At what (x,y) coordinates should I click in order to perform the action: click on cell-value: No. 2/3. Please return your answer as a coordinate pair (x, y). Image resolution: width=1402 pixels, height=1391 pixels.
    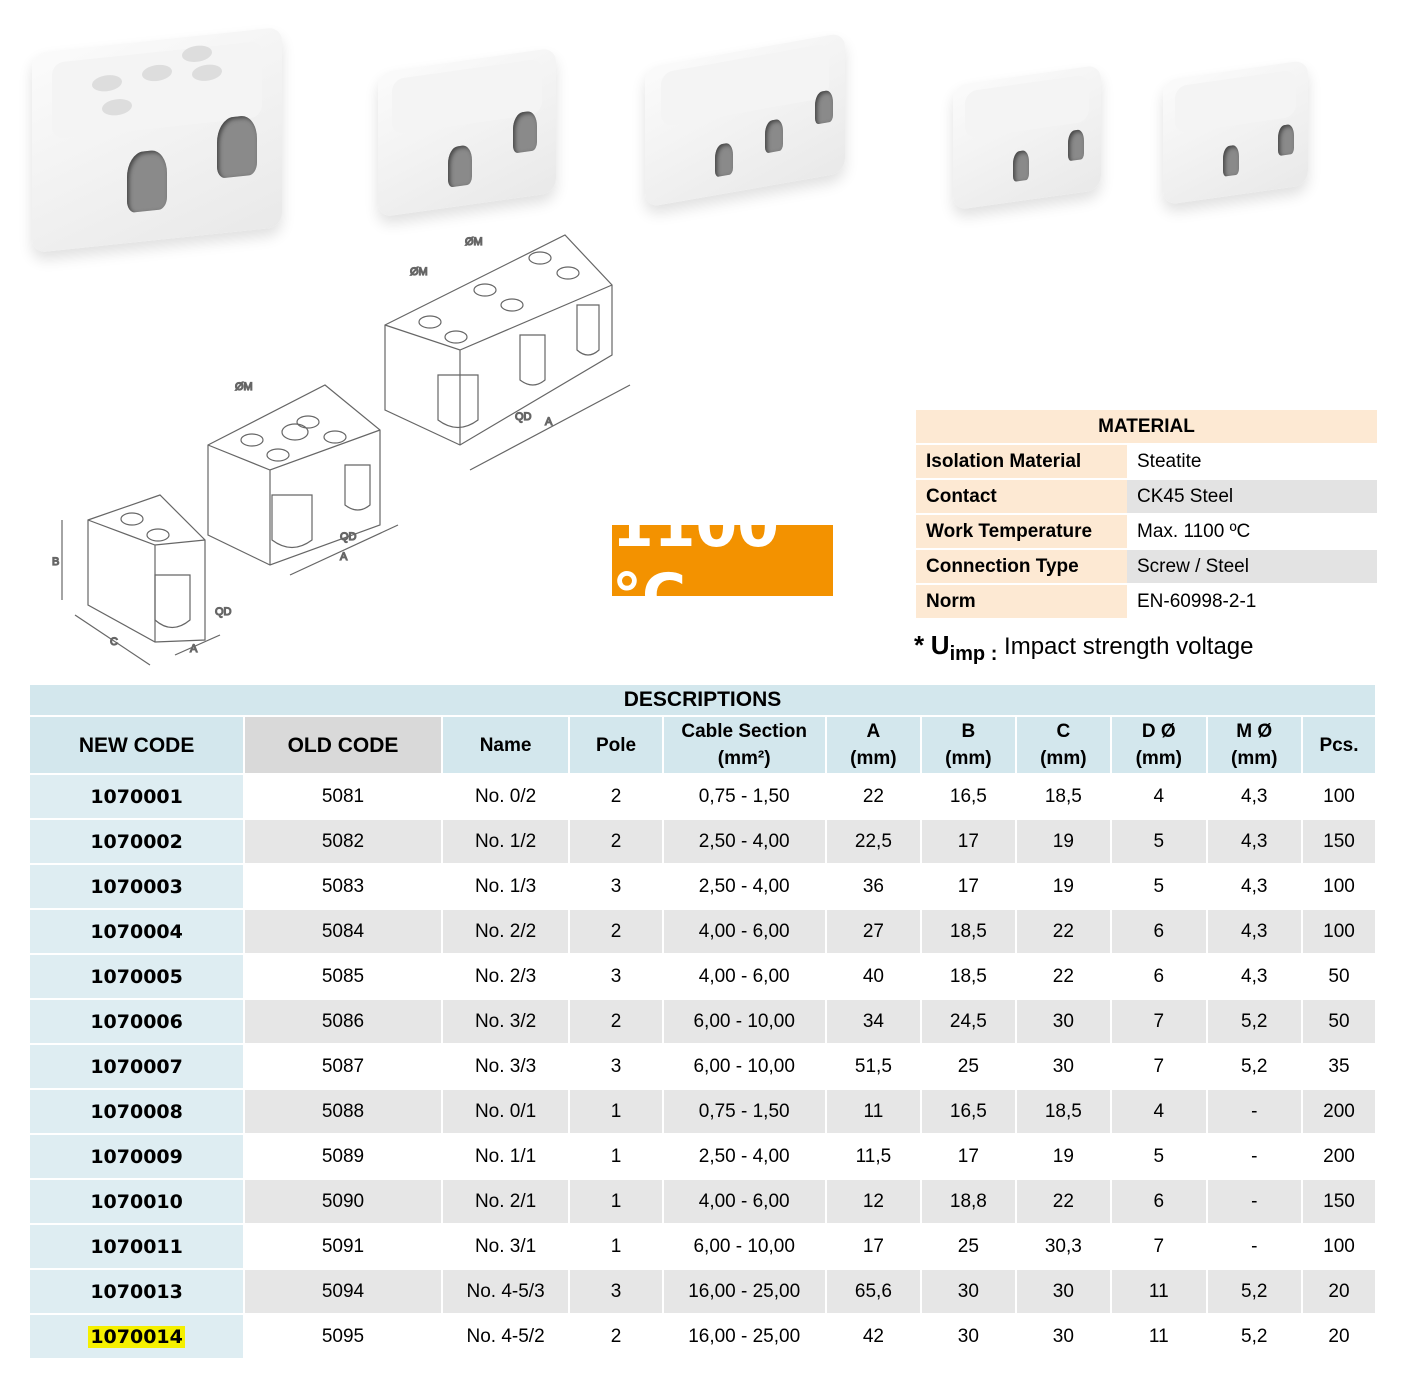
    Looking at the image, I should click on (505, 976).